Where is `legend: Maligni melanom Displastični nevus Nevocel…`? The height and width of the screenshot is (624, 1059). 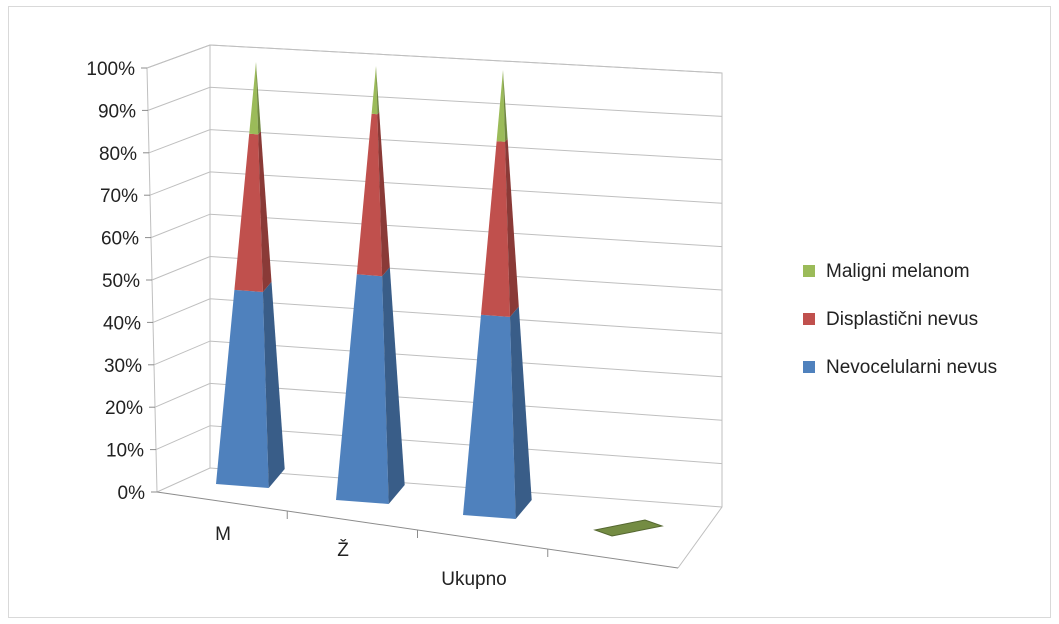 legend: Maligni melanom Displastični nevus Nevocel… is located at coordinates (900, 319).